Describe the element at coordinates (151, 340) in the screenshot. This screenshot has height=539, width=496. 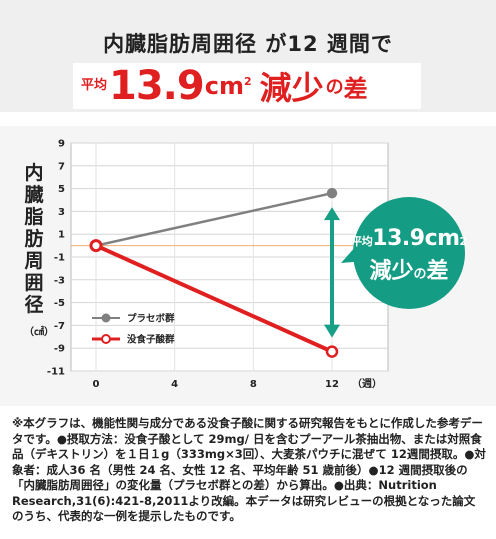
I see `legend-label: 没食子酸群` at that location.